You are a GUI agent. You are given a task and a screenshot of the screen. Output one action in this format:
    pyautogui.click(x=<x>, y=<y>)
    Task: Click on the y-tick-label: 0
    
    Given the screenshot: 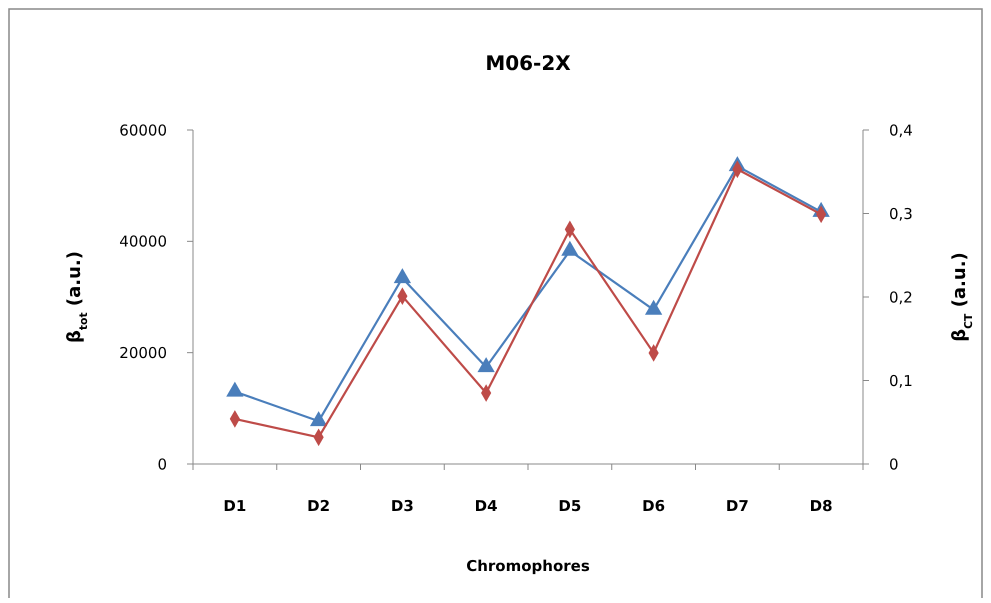 What is the action you would take?
    pyautogui.click(x=162, y=464)
    